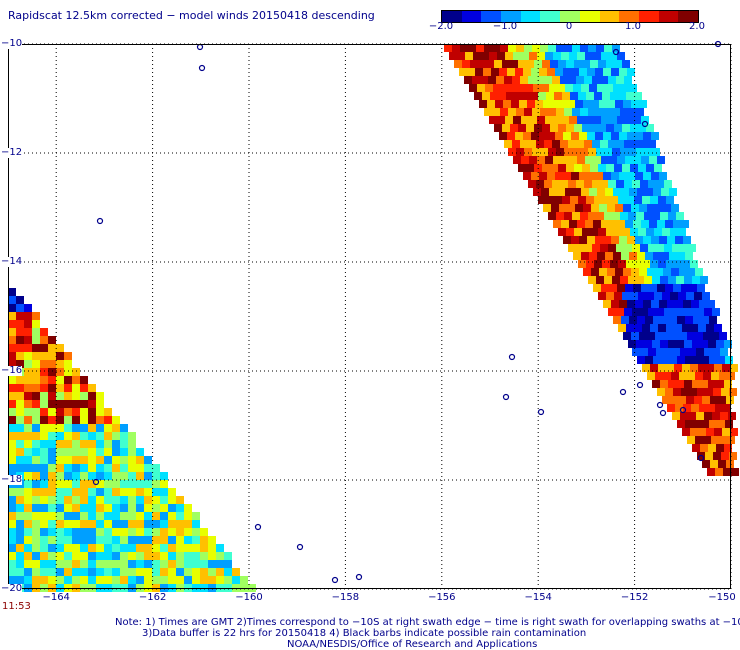 This screenshot has height=650, width=740. What do you see at coordinates (663, 413) in the screenshot?
I see `island-outline` at bounding box center [663, 413].